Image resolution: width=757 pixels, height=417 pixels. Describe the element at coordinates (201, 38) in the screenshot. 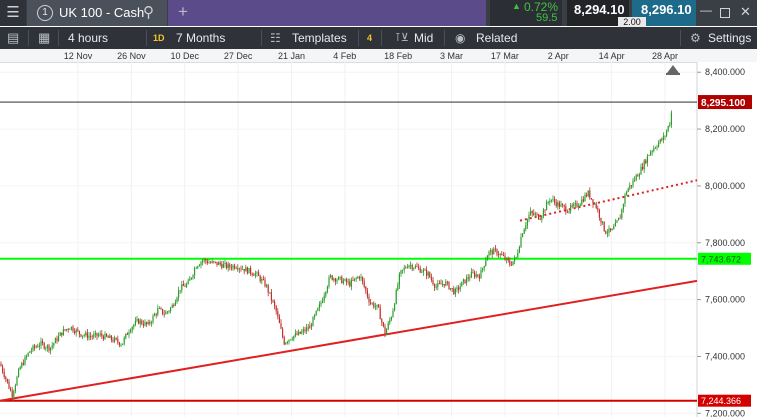

I see `range-select: 7 Months` at that location.